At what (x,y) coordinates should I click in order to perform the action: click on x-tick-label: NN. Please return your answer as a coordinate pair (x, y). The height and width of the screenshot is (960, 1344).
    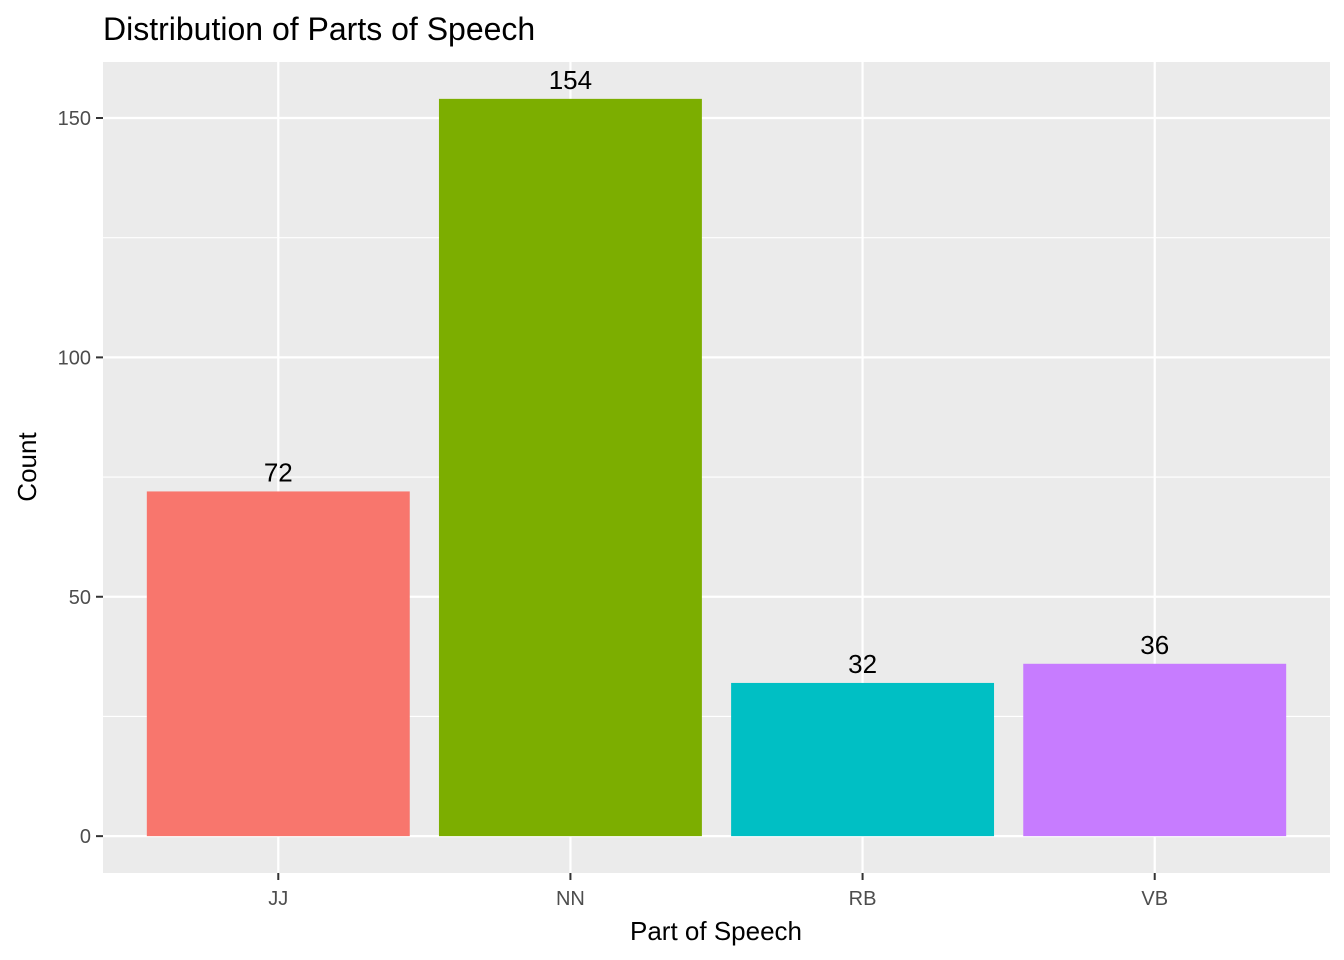
    Looking at the image, I should click on (570, 899).